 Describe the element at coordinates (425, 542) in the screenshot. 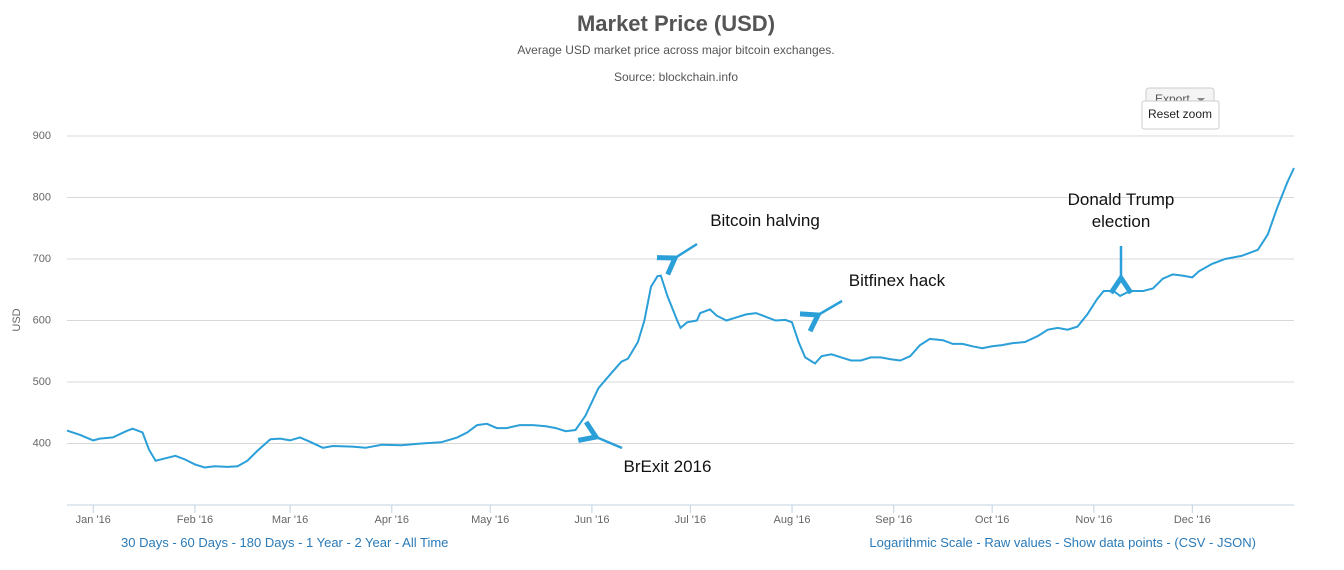

I see `link: All Time` at that location.